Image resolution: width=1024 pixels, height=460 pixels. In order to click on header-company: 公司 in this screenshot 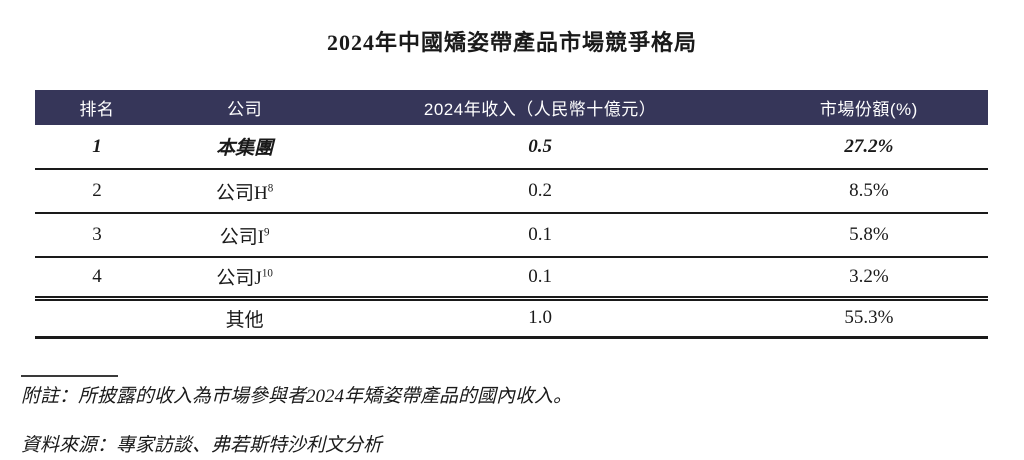, I will do `click(244, 107)`.